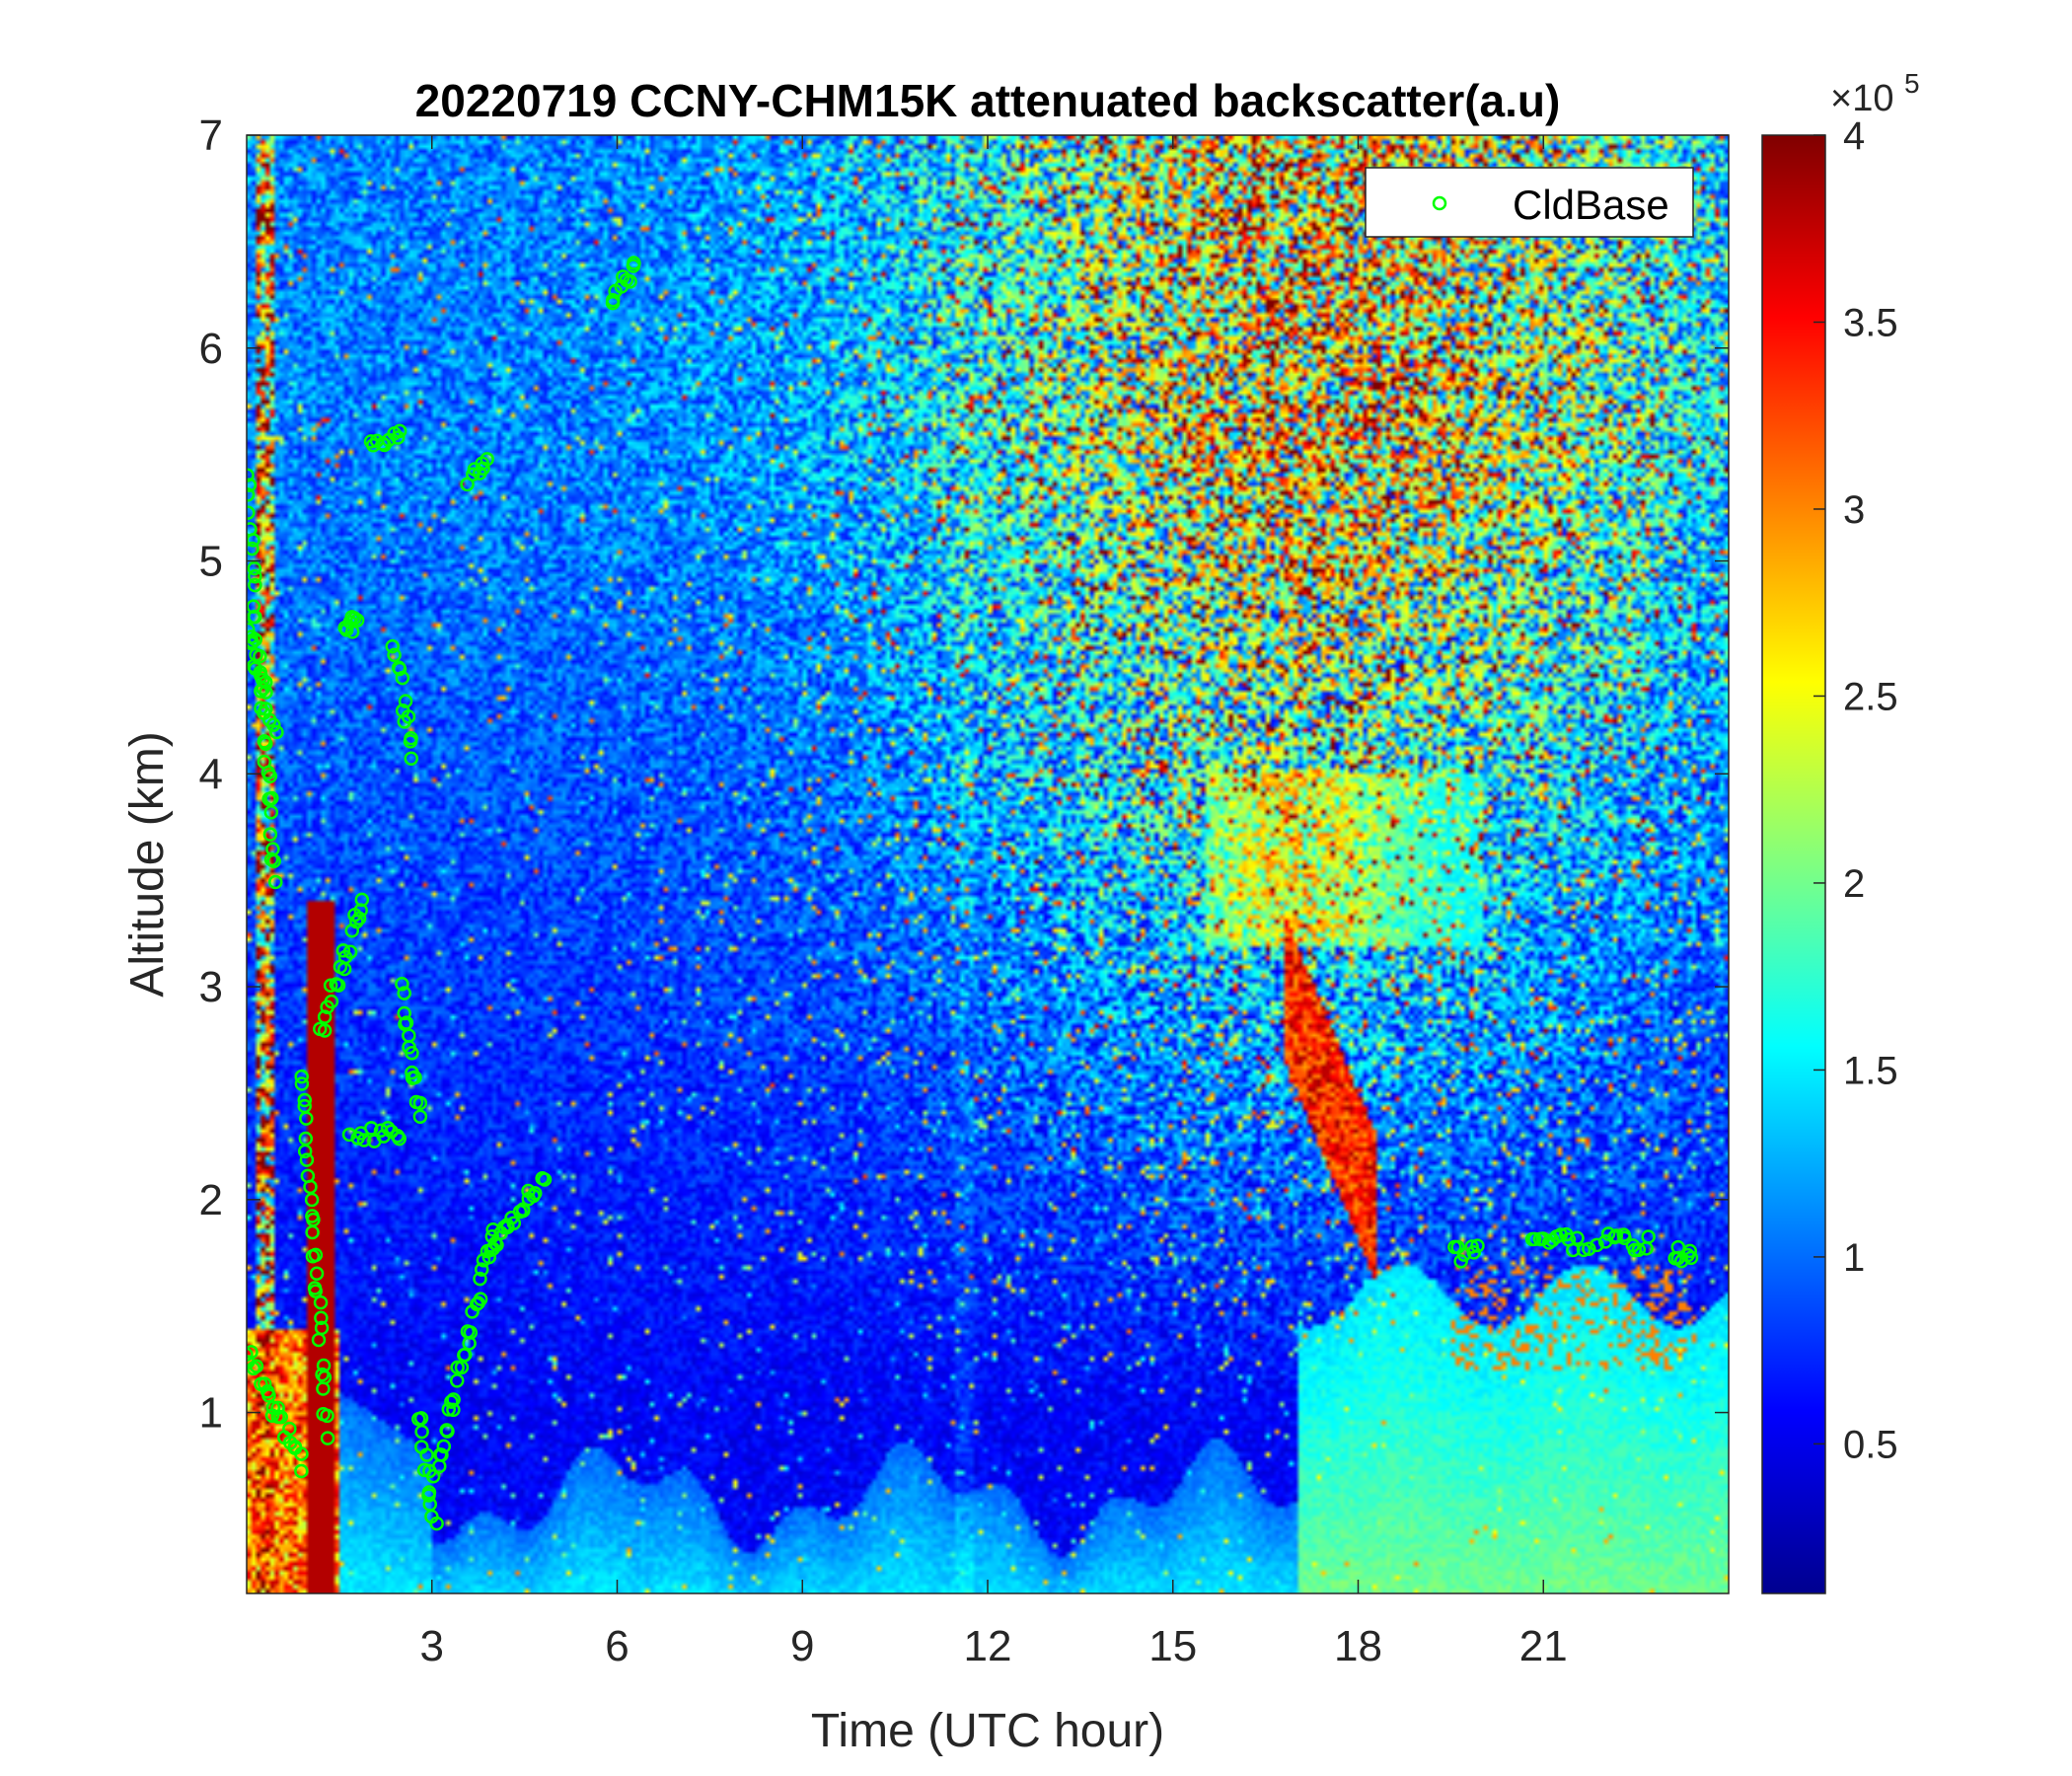 This screenshot has width=2072, height=1776. I want to click on colorbar-tick-label: 0.5, so click(1870, 1445).